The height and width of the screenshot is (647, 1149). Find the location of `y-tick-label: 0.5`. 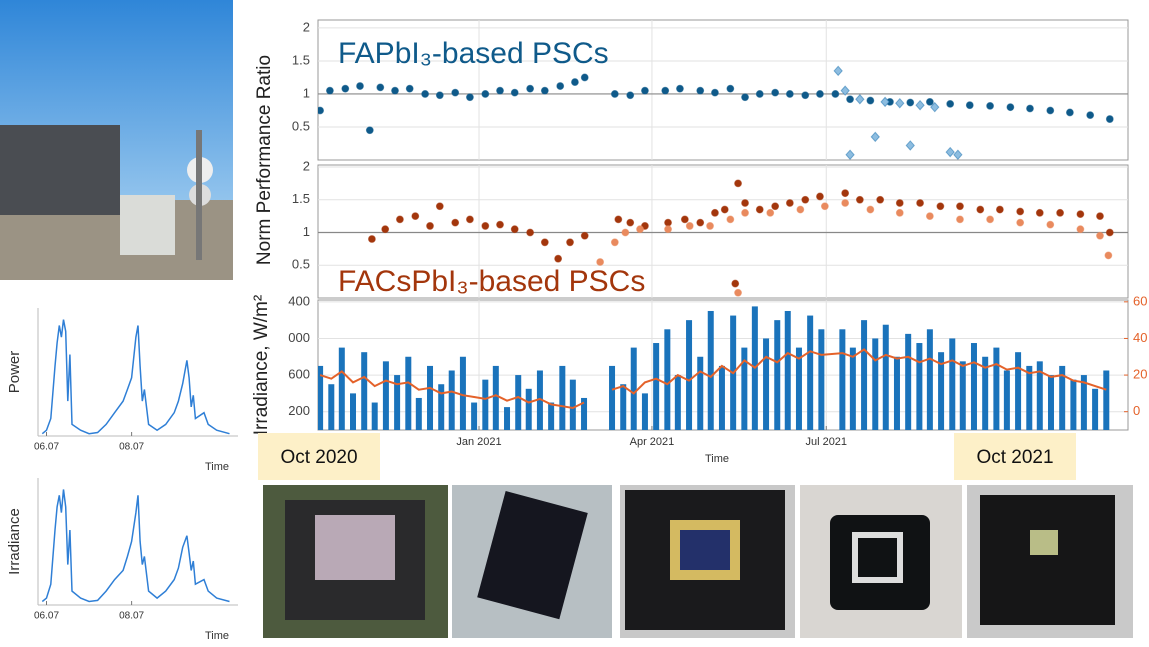

y-tick-label: 0.5 is located at coordinates (301, 264).